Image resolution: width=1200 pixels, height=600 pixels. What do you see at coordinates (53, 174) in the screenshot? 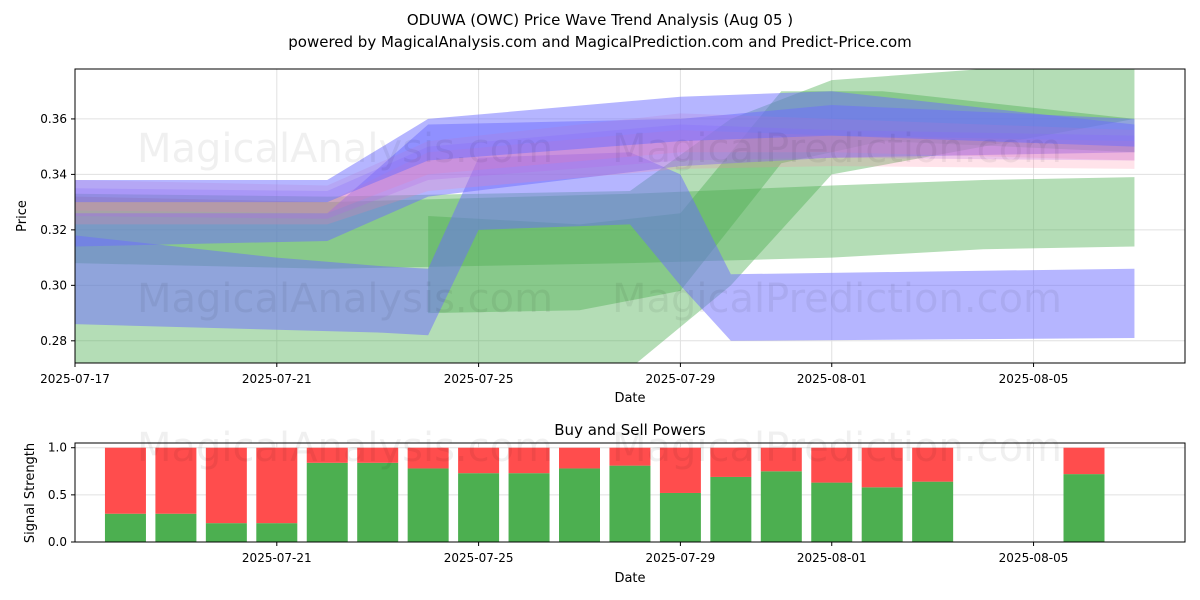
I see `price-y-tick-label: 0.34` at bounding box center [53, 174].